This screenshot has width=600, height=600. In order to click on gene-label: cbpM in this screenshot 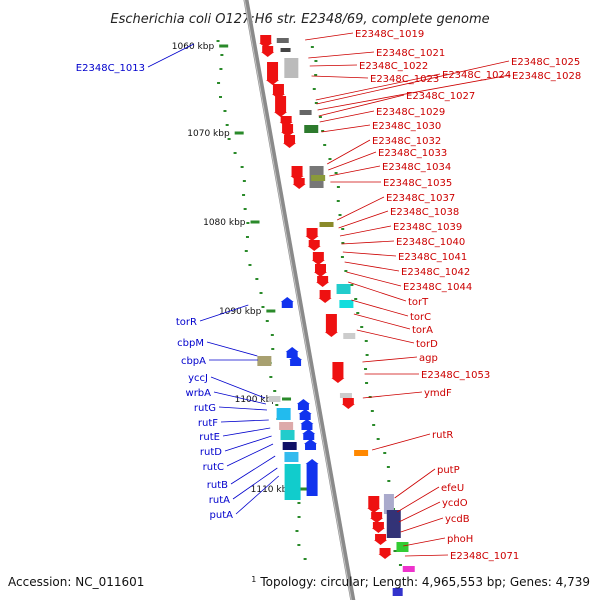, I will do `click(190, 343)`.